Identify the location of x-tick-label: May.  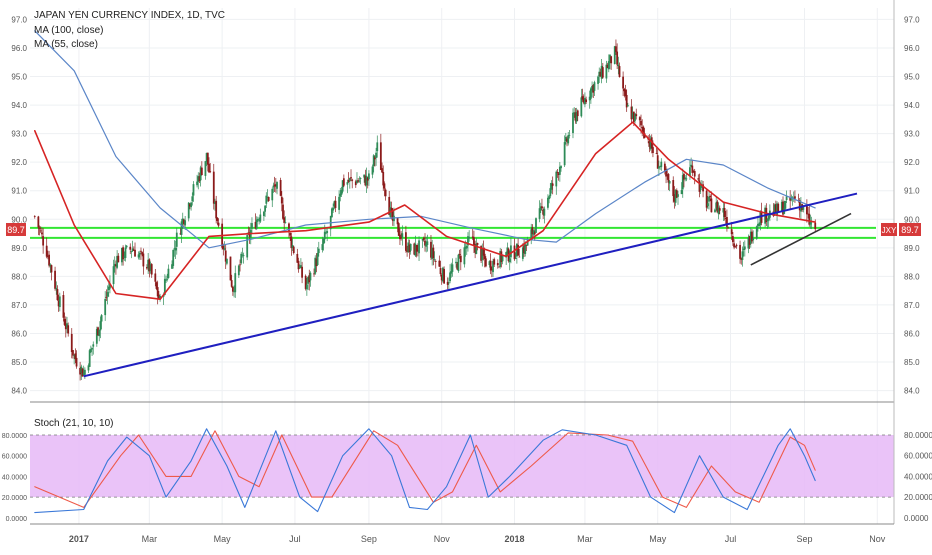
(658, 539).